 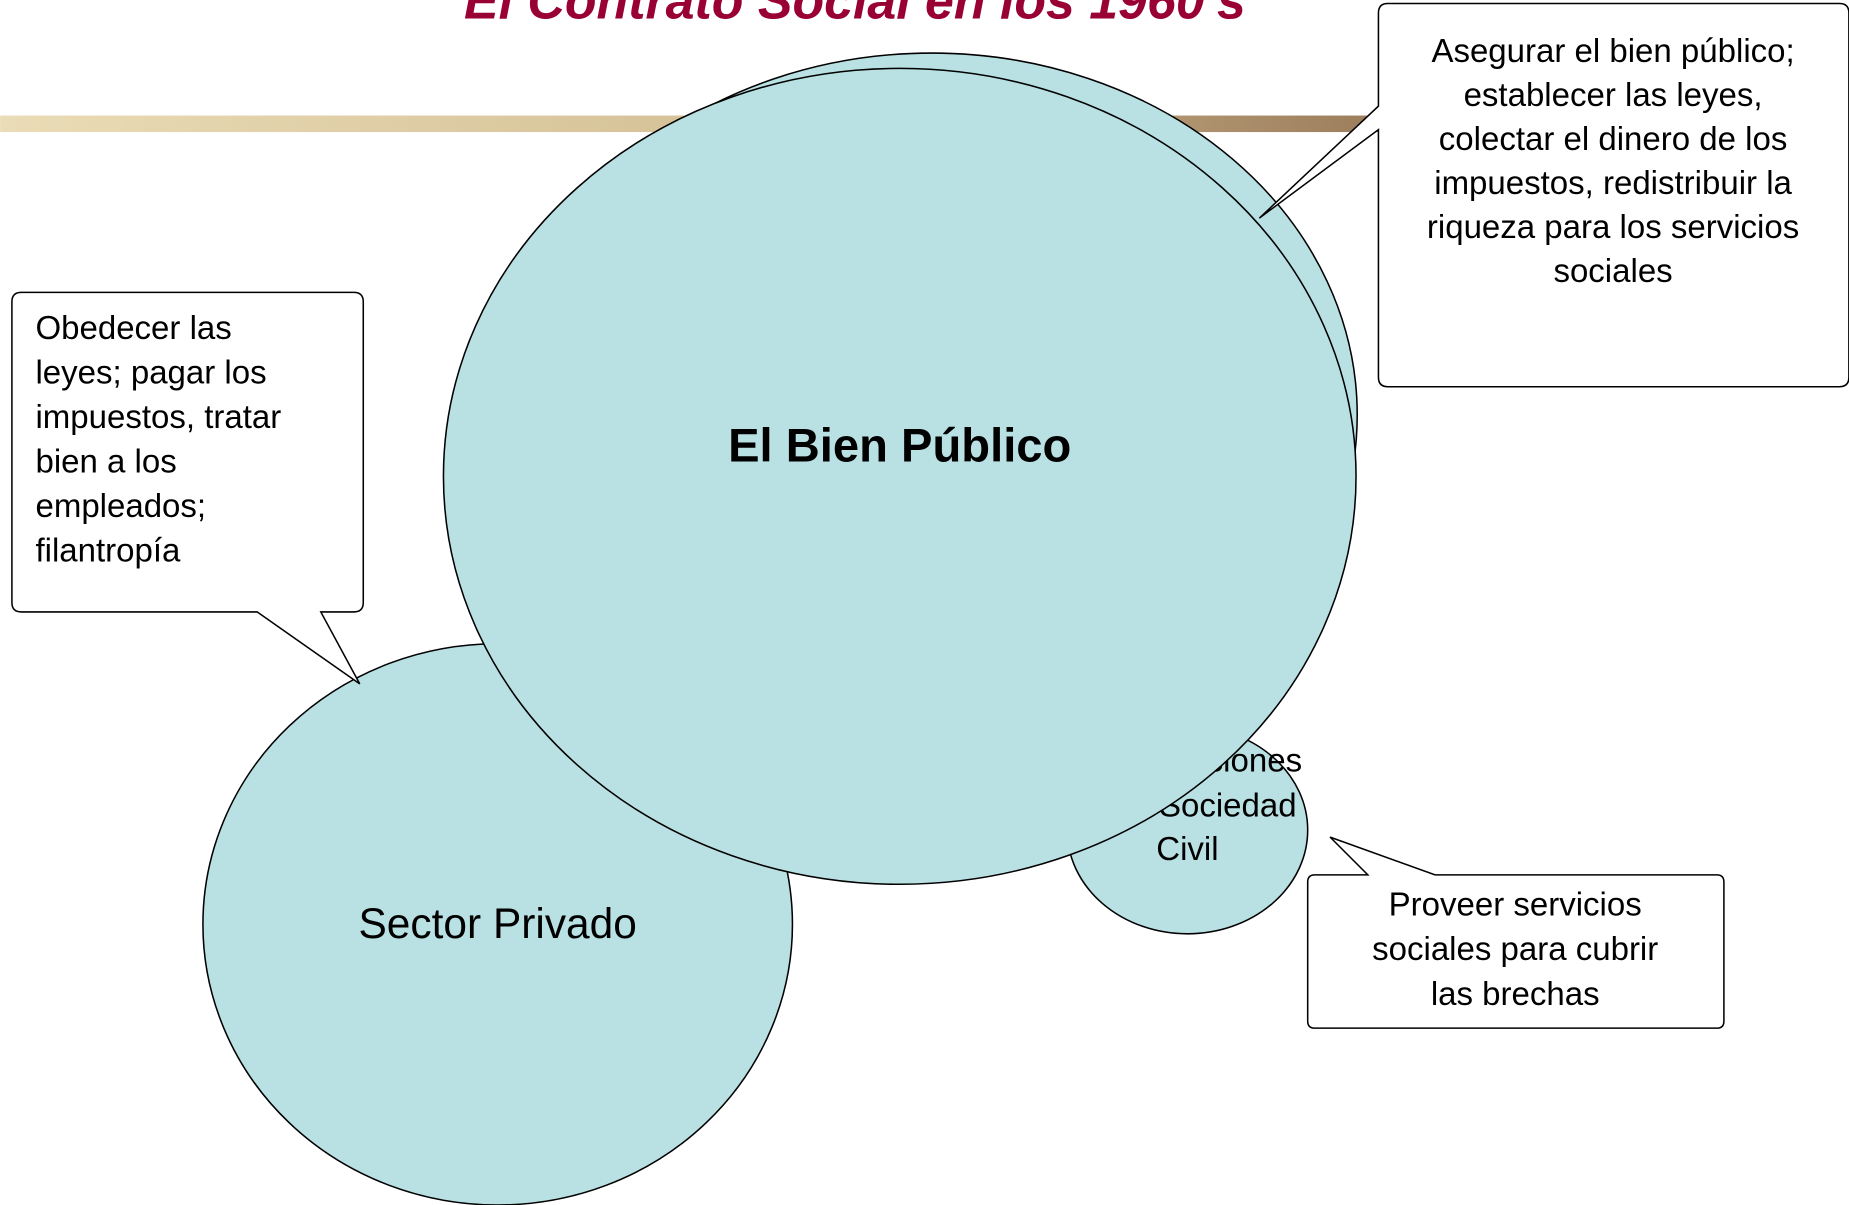 What do you see at coordinates (1613, 182) in the screenshot?
I see `callout-text: impuestos, redistribuir la` at bounding box center [1613, 182].